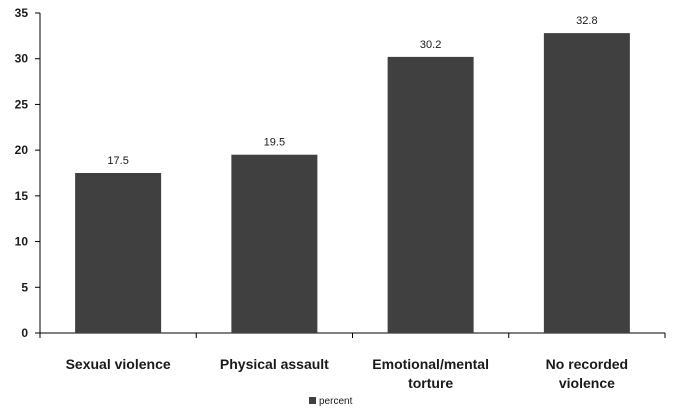  Describe the element at coordinates (24, 333) in the screenshot. I see `y-tick-label: 0` at that location.